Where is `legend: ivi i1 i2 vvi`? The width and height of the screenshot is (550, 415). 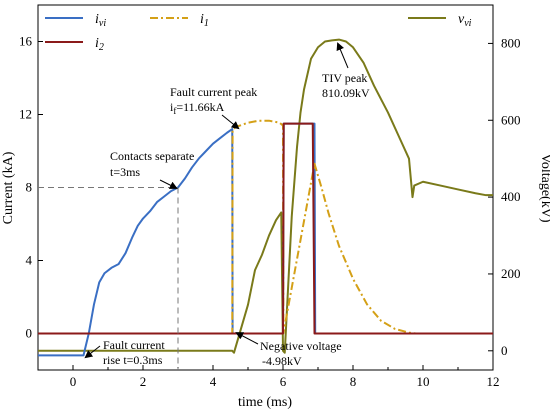 legend: ivi i1 i2 vvi is located at coordinates (258, 32).